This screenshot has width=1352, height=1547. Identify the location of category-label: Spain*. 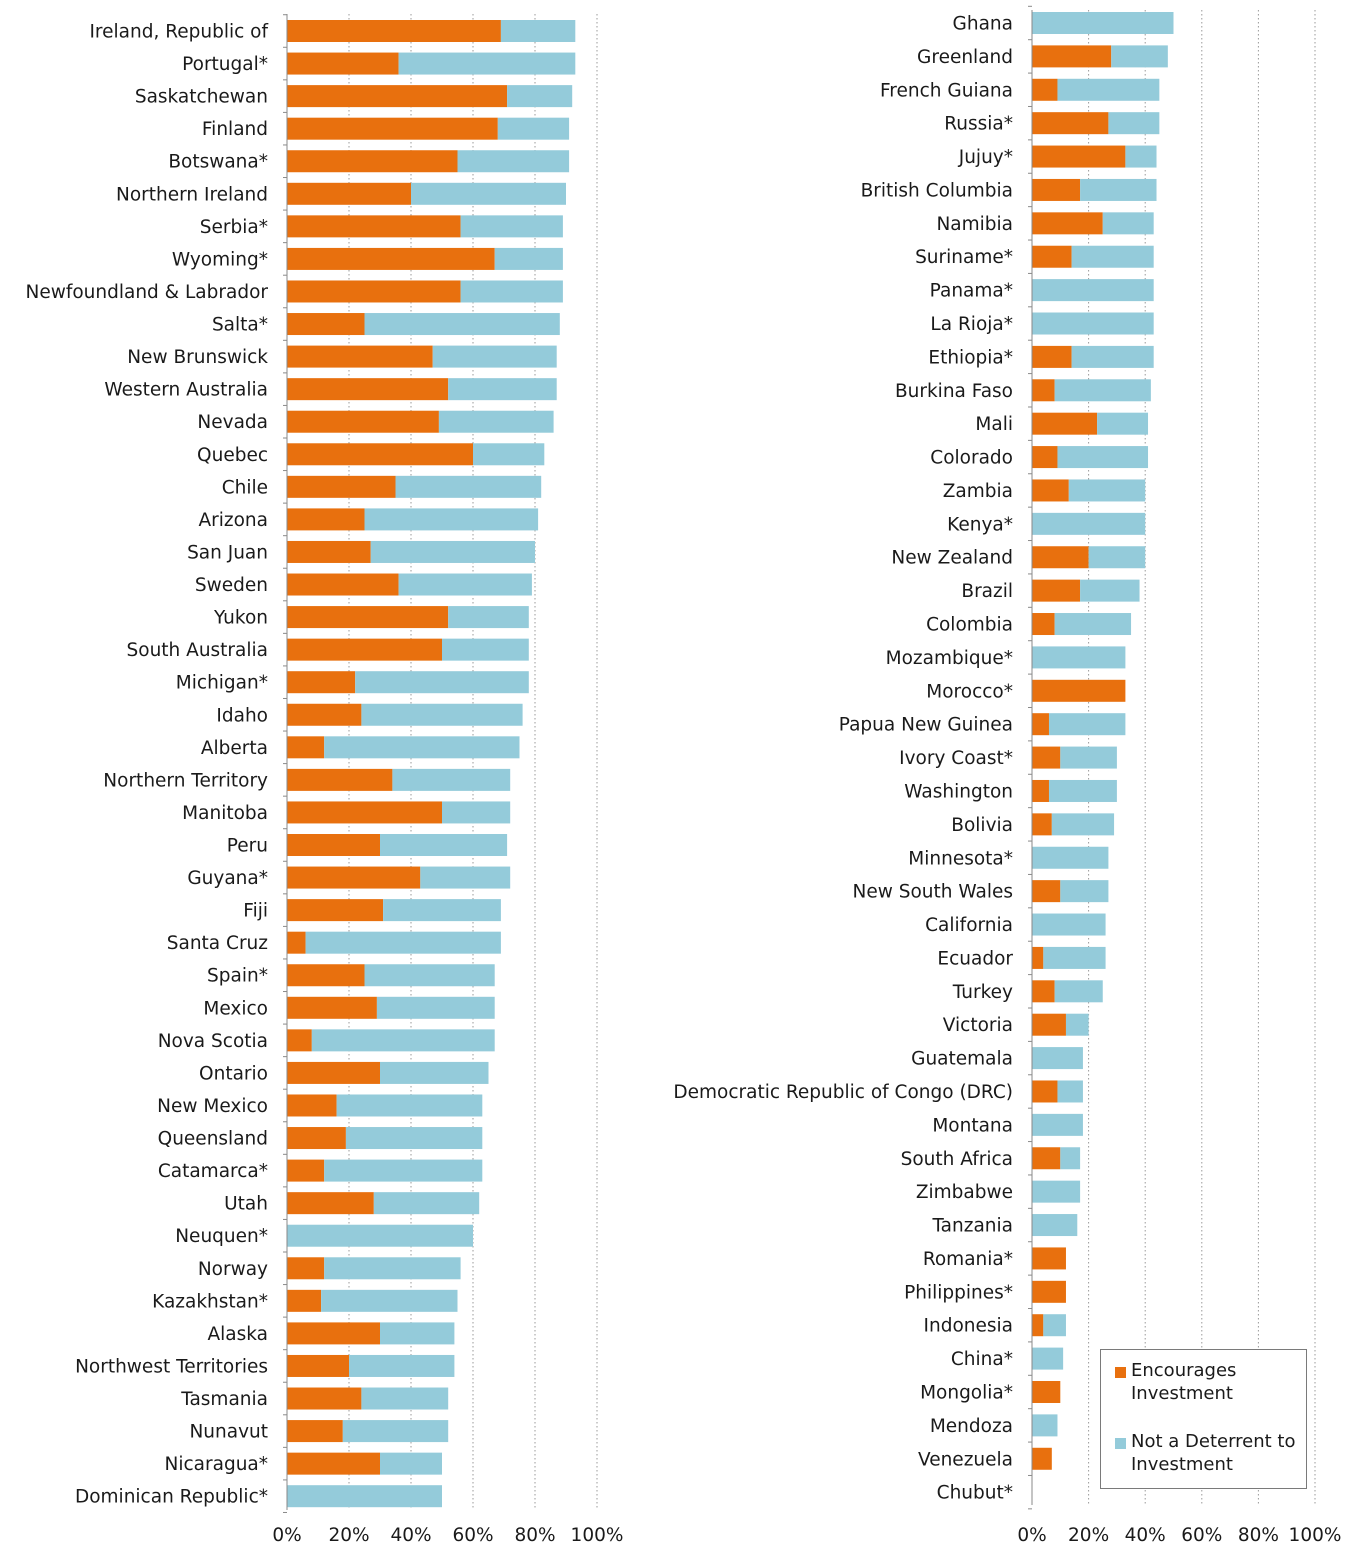
(237, 976).